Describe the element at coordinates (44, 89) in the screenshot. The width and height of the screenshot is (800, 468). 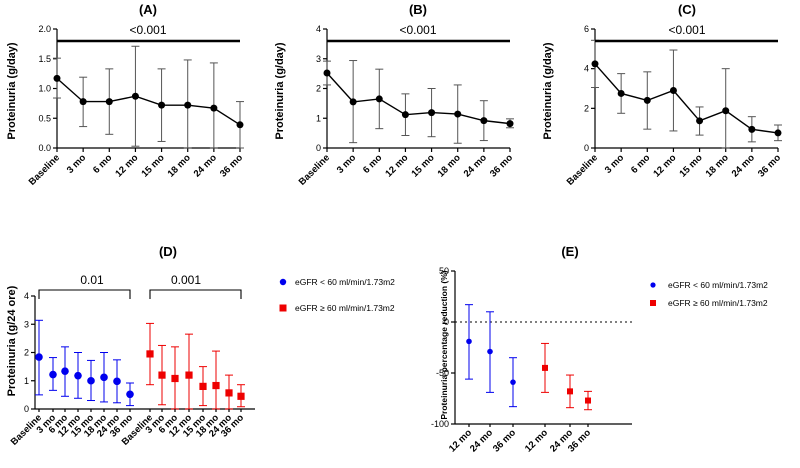
I see `panel-a-y-tick-label: 1.0` at that location.